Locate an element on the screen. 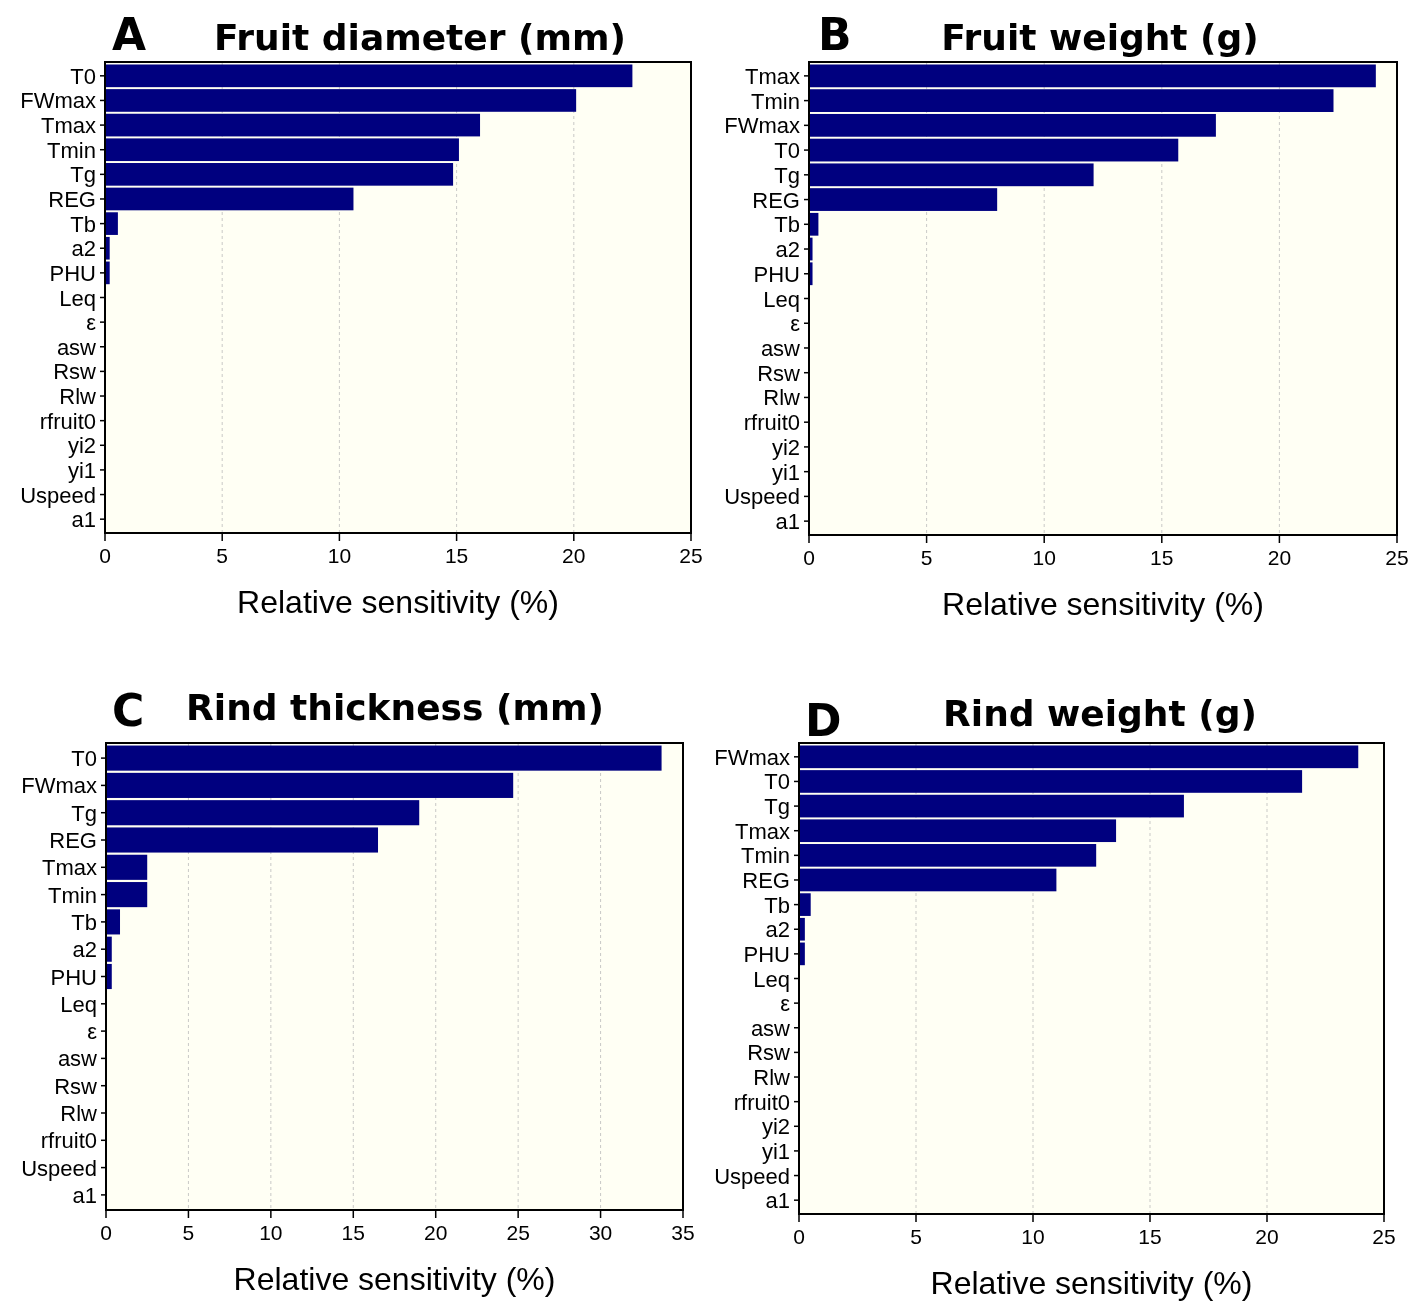  chart-title: Fruit weight (g) is located at coordinates (1100, 37).